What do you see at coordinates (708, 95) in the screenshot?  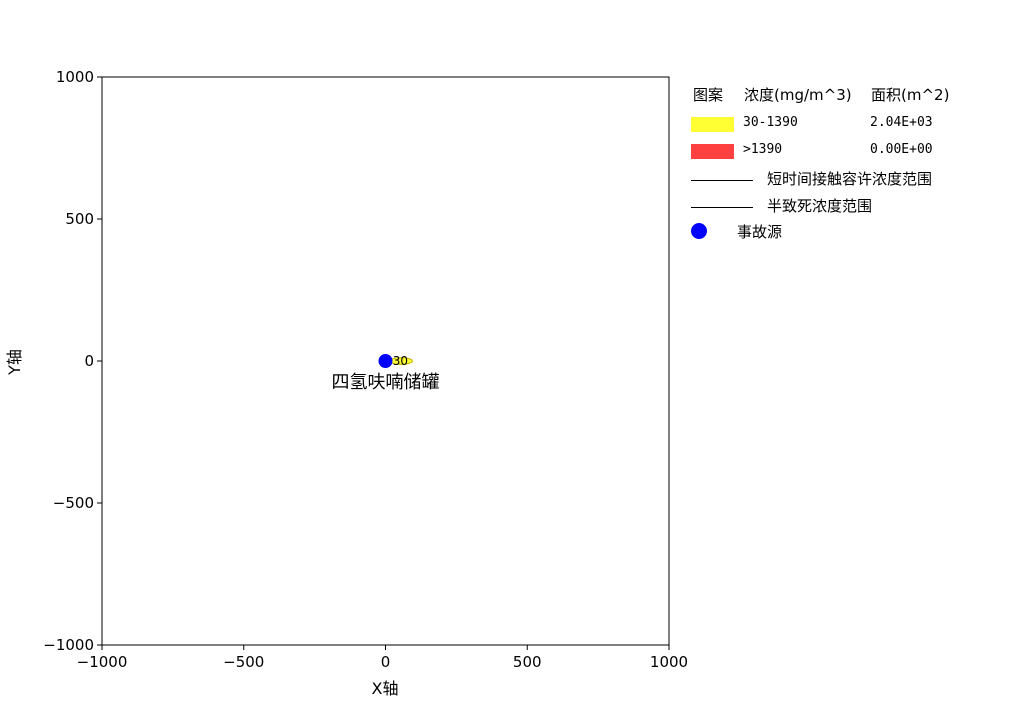 I see `legend-header-pattern: 图案` at bounding box center [708, 95].